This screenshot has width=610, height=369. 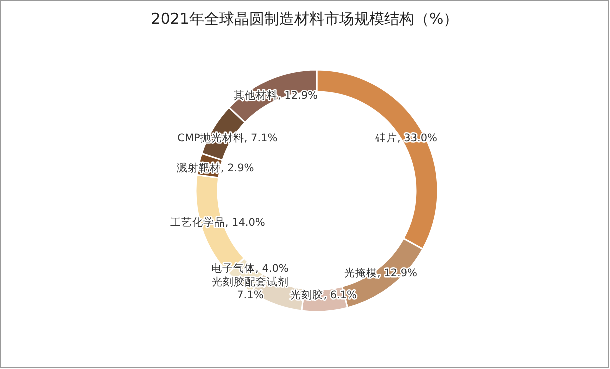 I want to click on slice-label: 光刻胶, 6.1%, so click(x=324, y=295).